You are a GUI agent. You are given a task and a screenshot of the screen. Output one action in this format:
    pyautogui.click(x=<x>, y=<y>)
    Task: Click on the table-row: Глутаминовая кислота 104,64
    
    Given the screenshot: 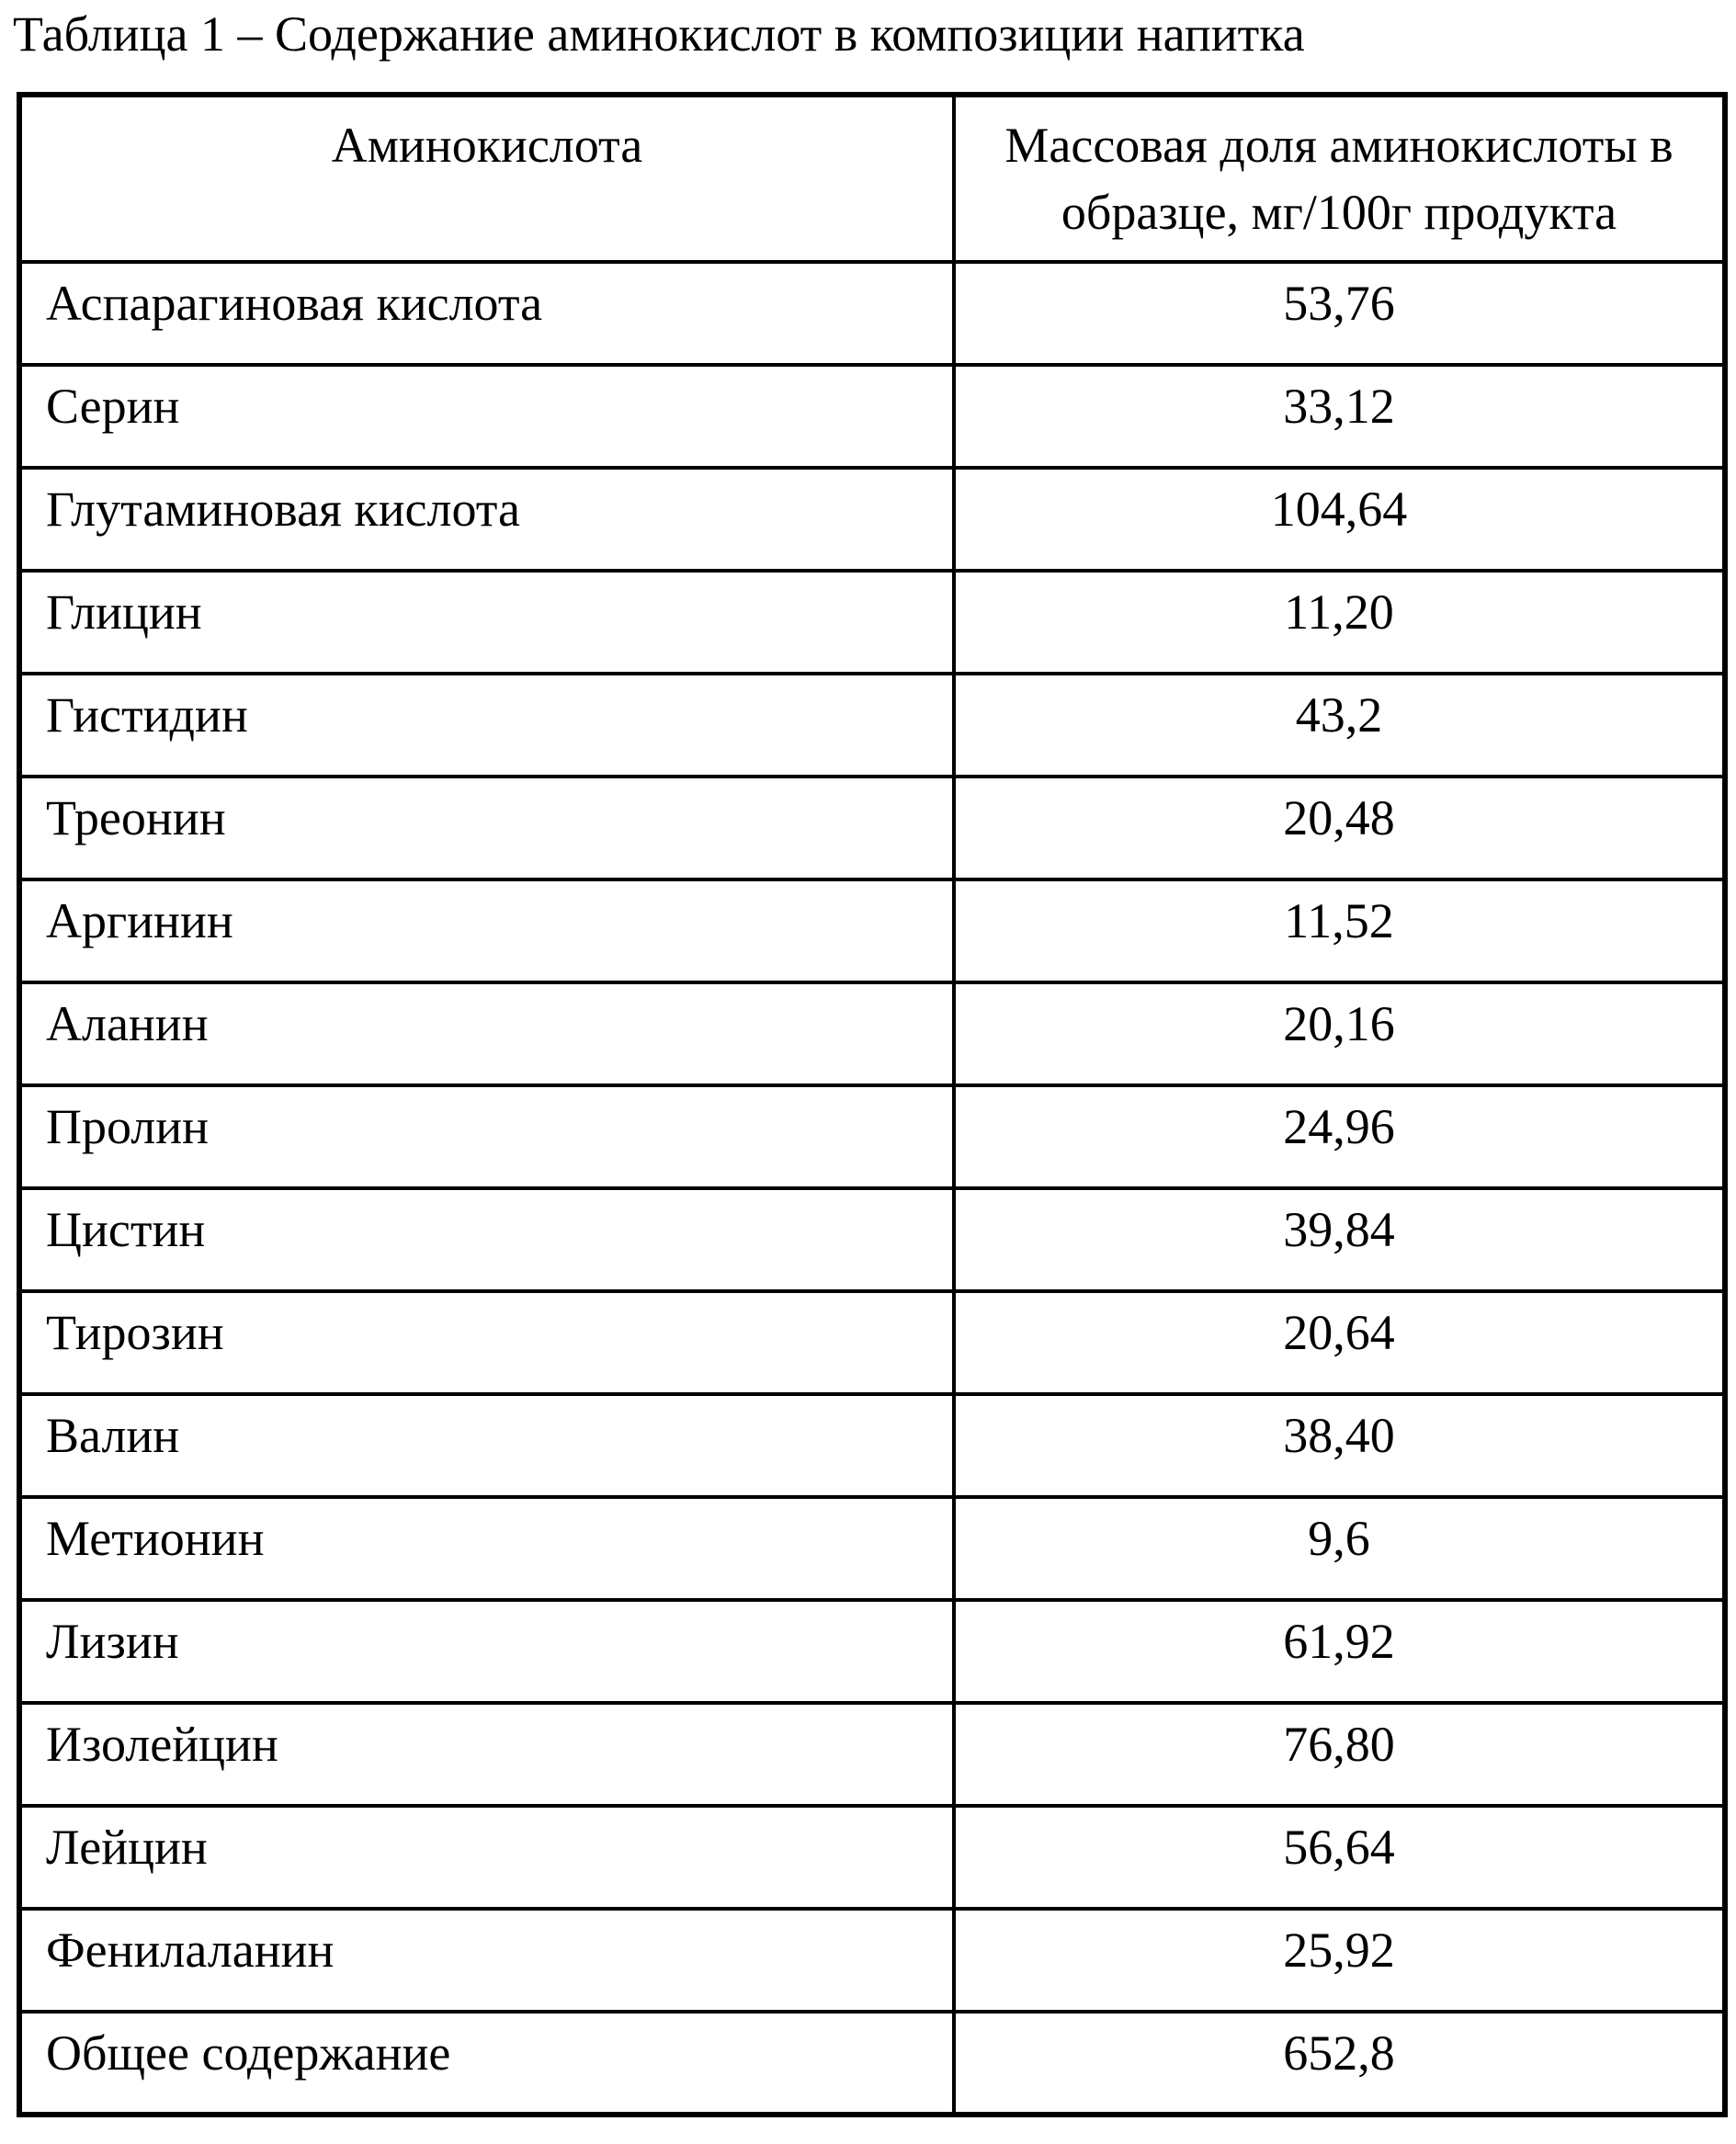 What is the action you would take?
    pyautogui.click(x=872, y=519)
    